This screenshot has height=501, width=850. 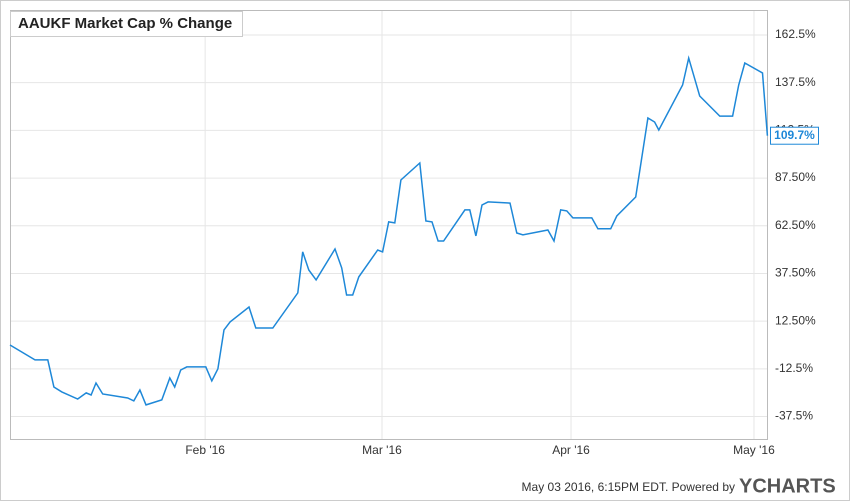 What do you see at coordinates (795, 273) in the screenshot?
I see `y-tick-label: 37.50%` at bounding box center [795, 273].